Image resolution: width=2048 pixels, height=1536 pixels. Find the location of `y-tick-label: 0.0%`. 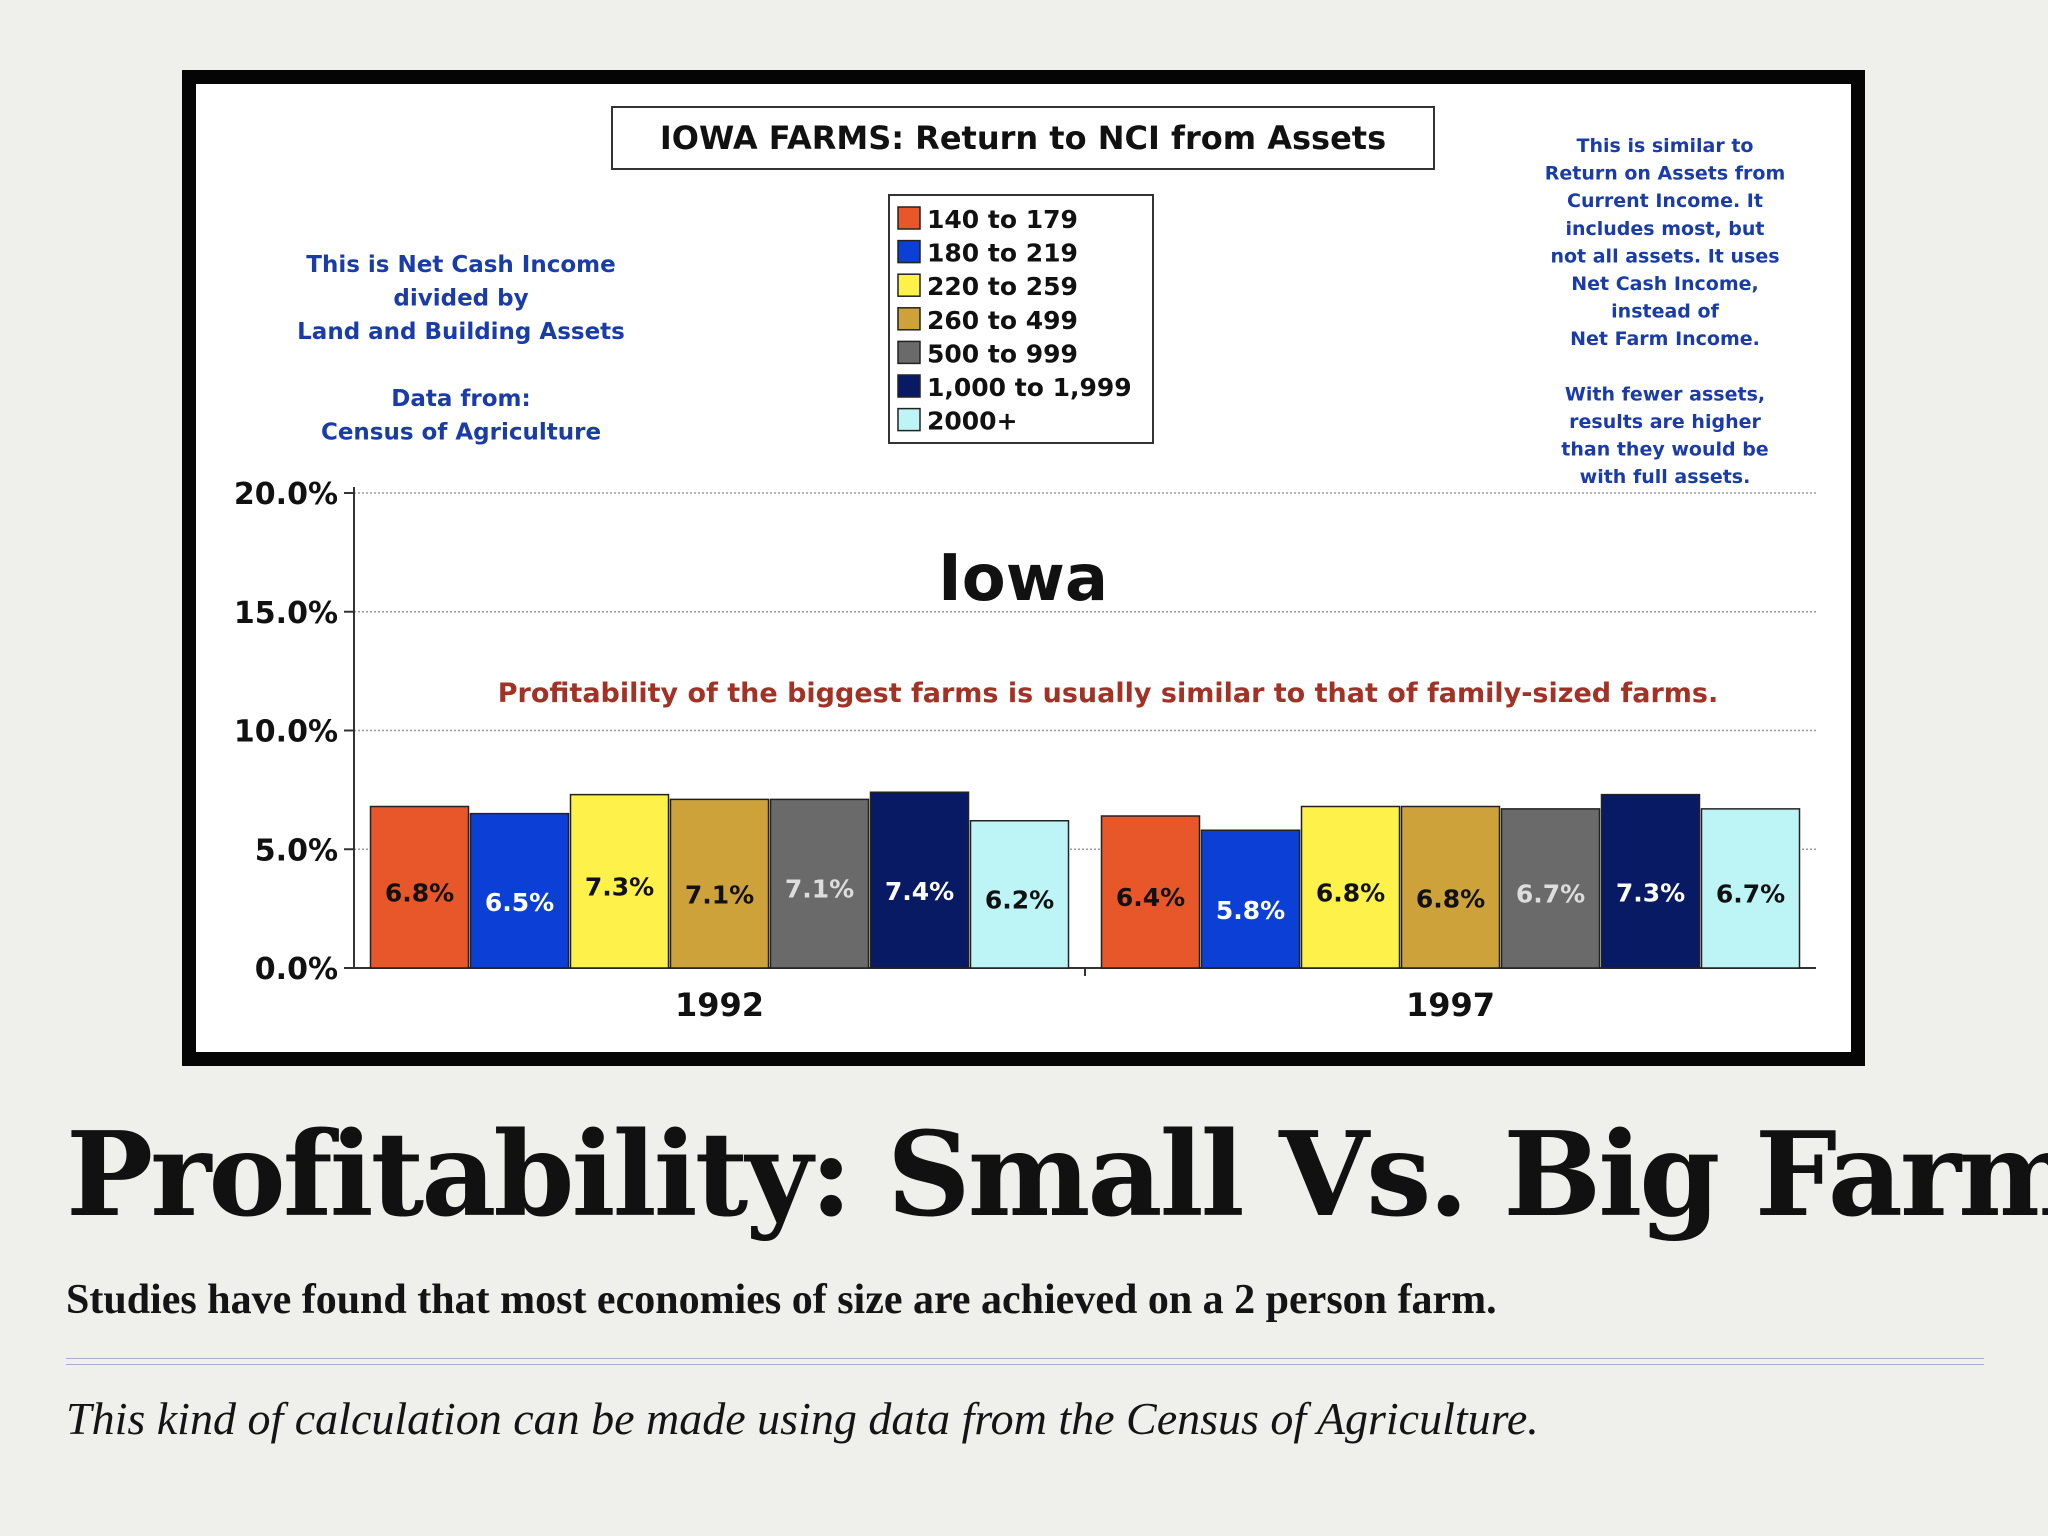

y-tick-label: 0.0% is located at coordinates (296, 969).